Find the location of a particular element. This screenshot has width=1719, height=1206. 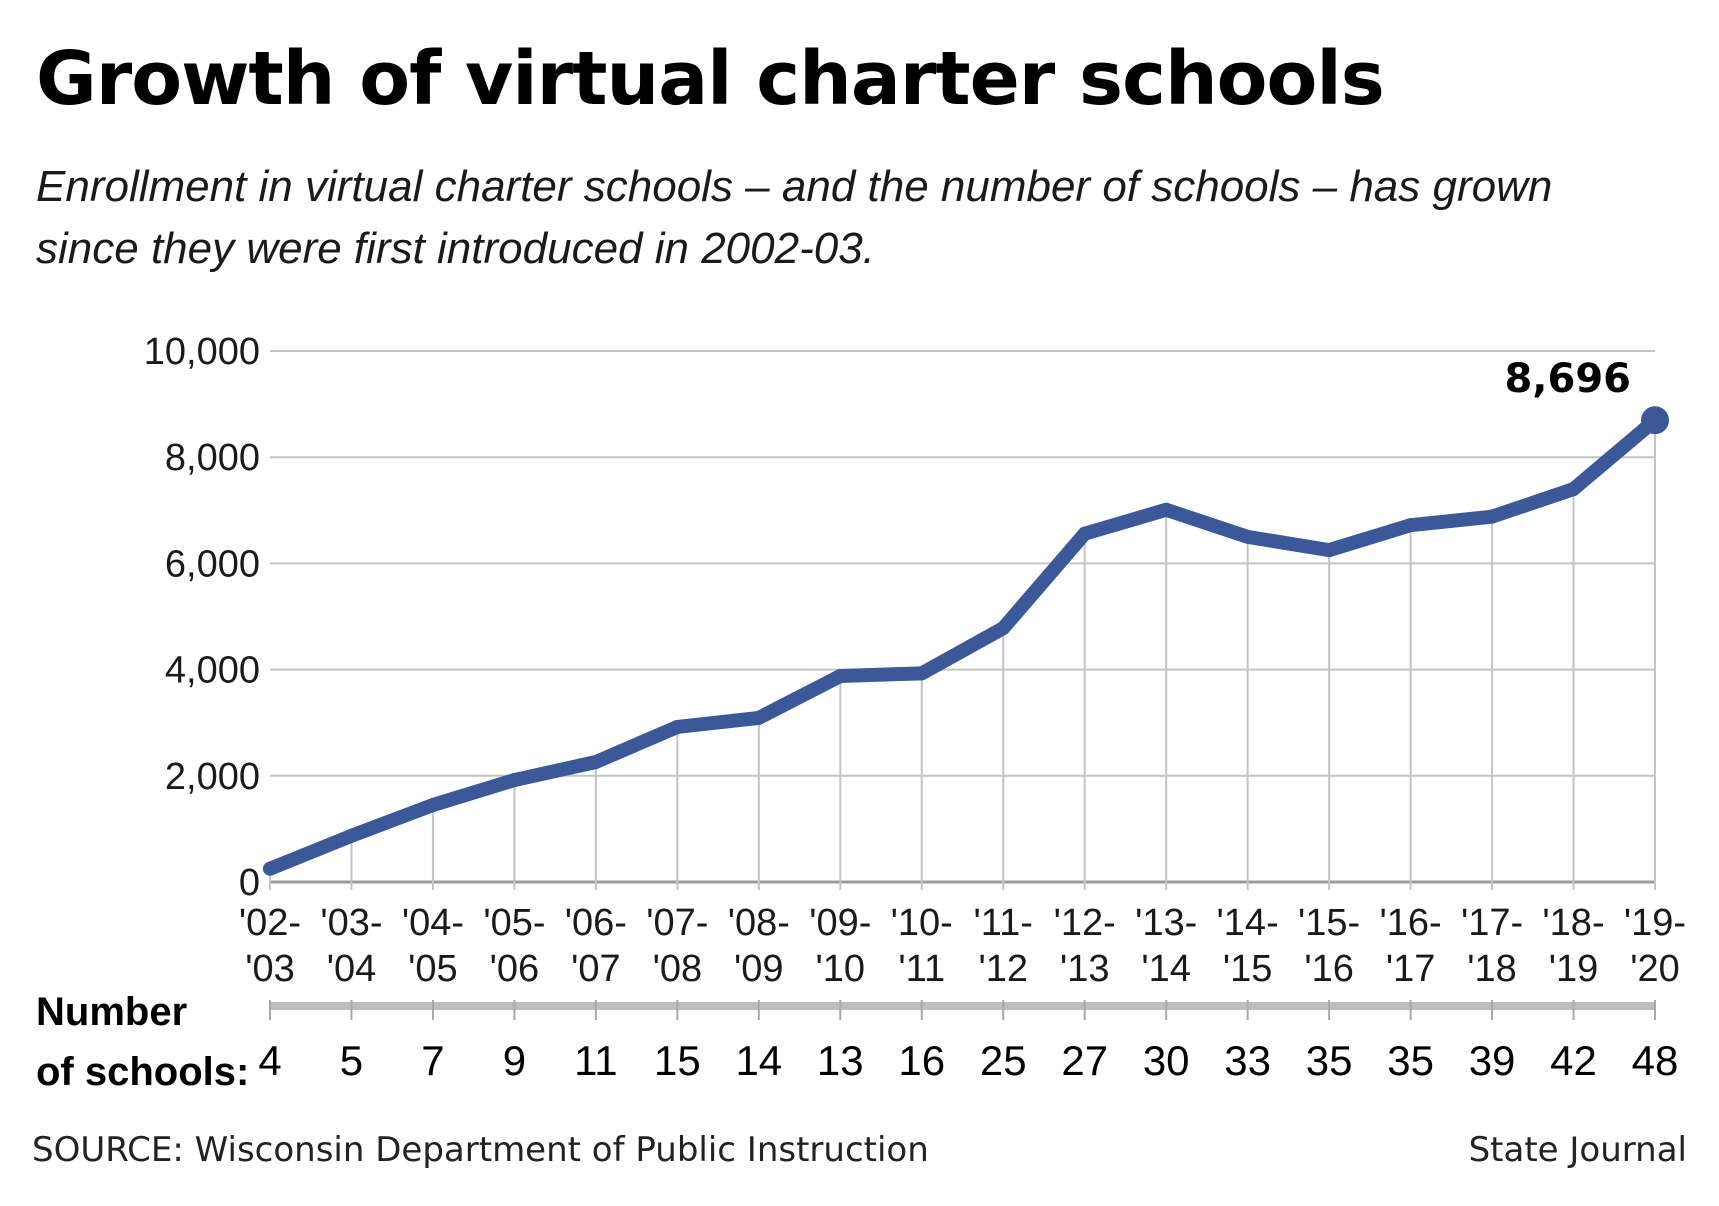

number-of-schools-row: 4 5 7 9 11 15 14 13 16 25 27 30 33 35 35 39 42 48 is located at coordinates (968, 1042).